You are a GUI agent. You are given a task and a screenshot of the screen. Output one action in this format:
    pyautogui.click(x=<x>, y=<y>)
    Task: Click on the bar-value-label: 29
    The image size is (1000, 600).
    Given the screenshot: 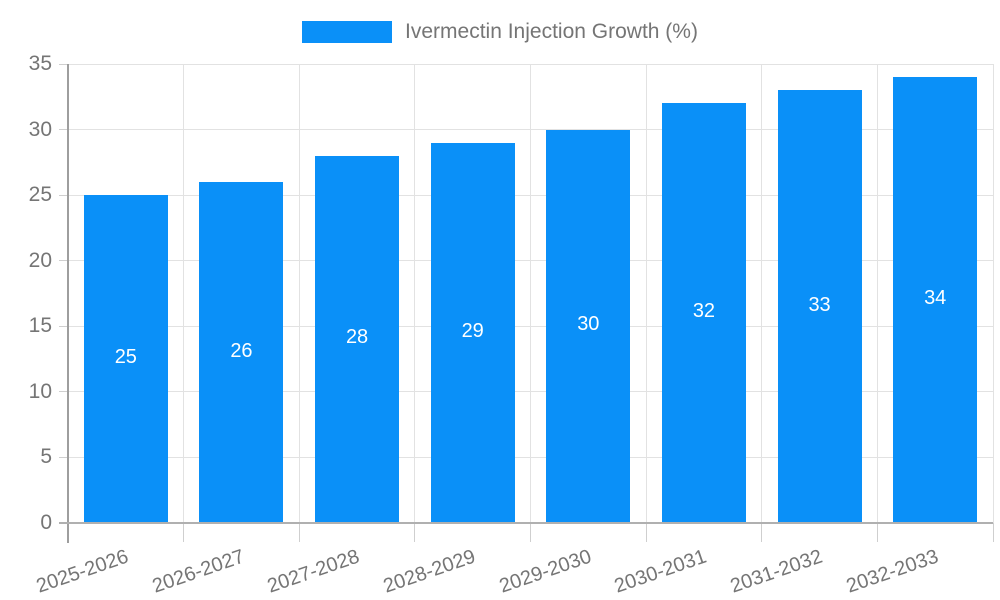 What is the action you would take?
    pyautogui.click(x=472, y=330)
    